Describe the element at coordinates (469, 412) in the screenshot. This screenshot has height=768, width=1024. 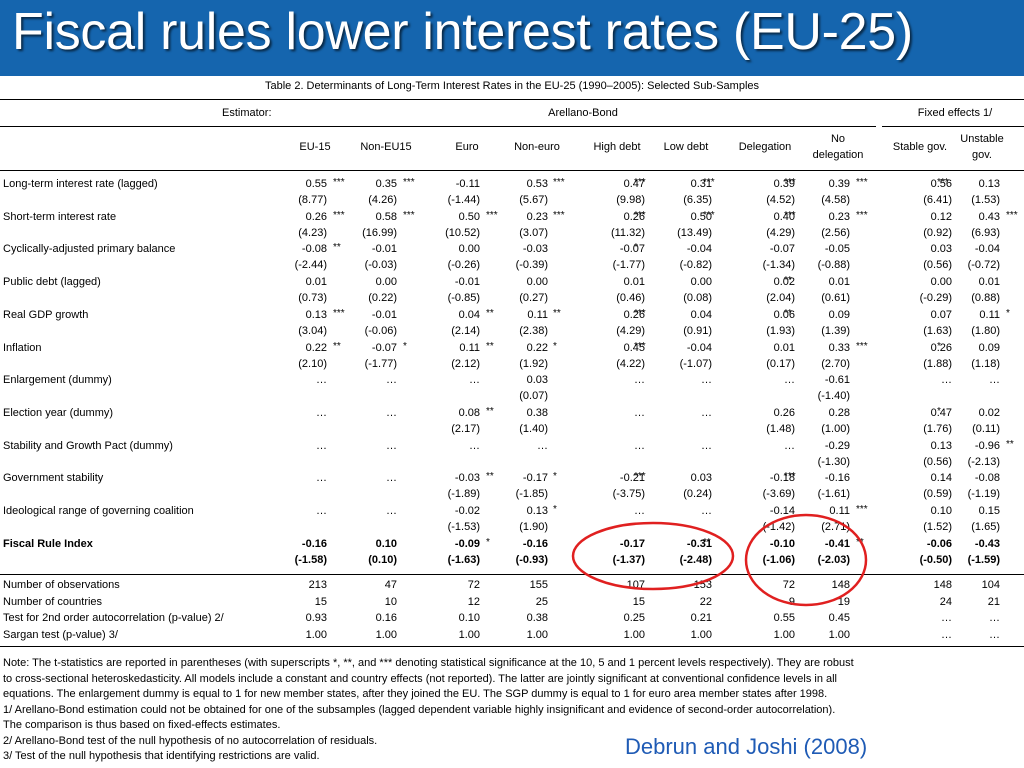
I see `coefficient-value: 0.08` at that location.